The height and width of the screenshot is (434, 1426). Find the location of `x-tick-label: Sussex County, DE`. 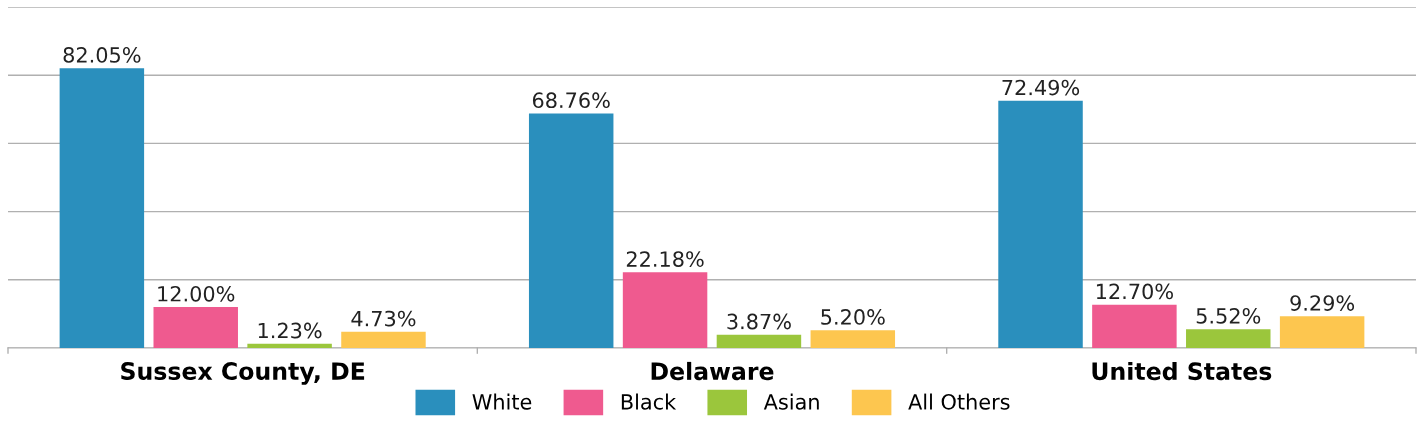

x-tick-label: Sussex County, DE is located at coordinates (243, 373).